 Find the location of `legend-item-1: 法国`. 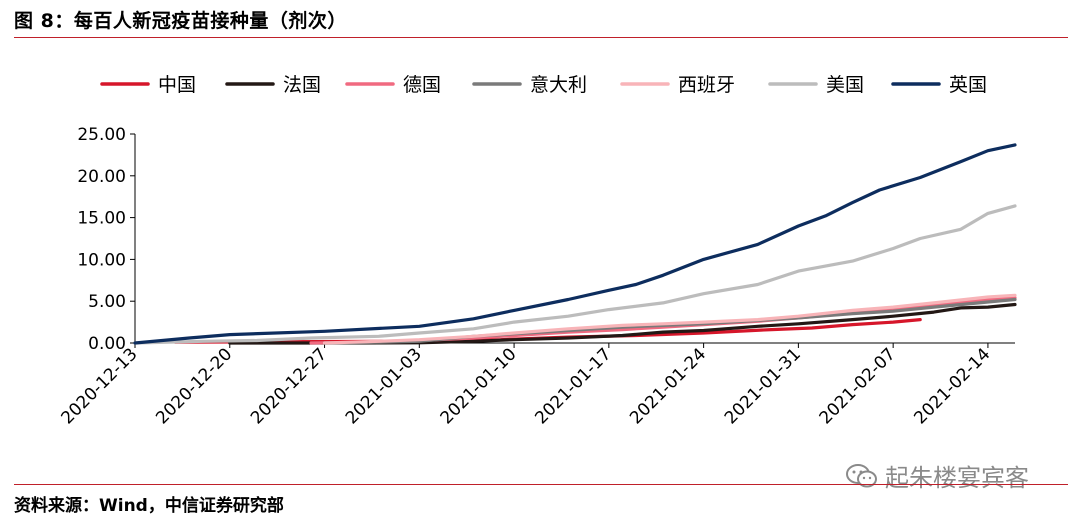

legend-item-1: 法国 is located at coordinates (273, 85).